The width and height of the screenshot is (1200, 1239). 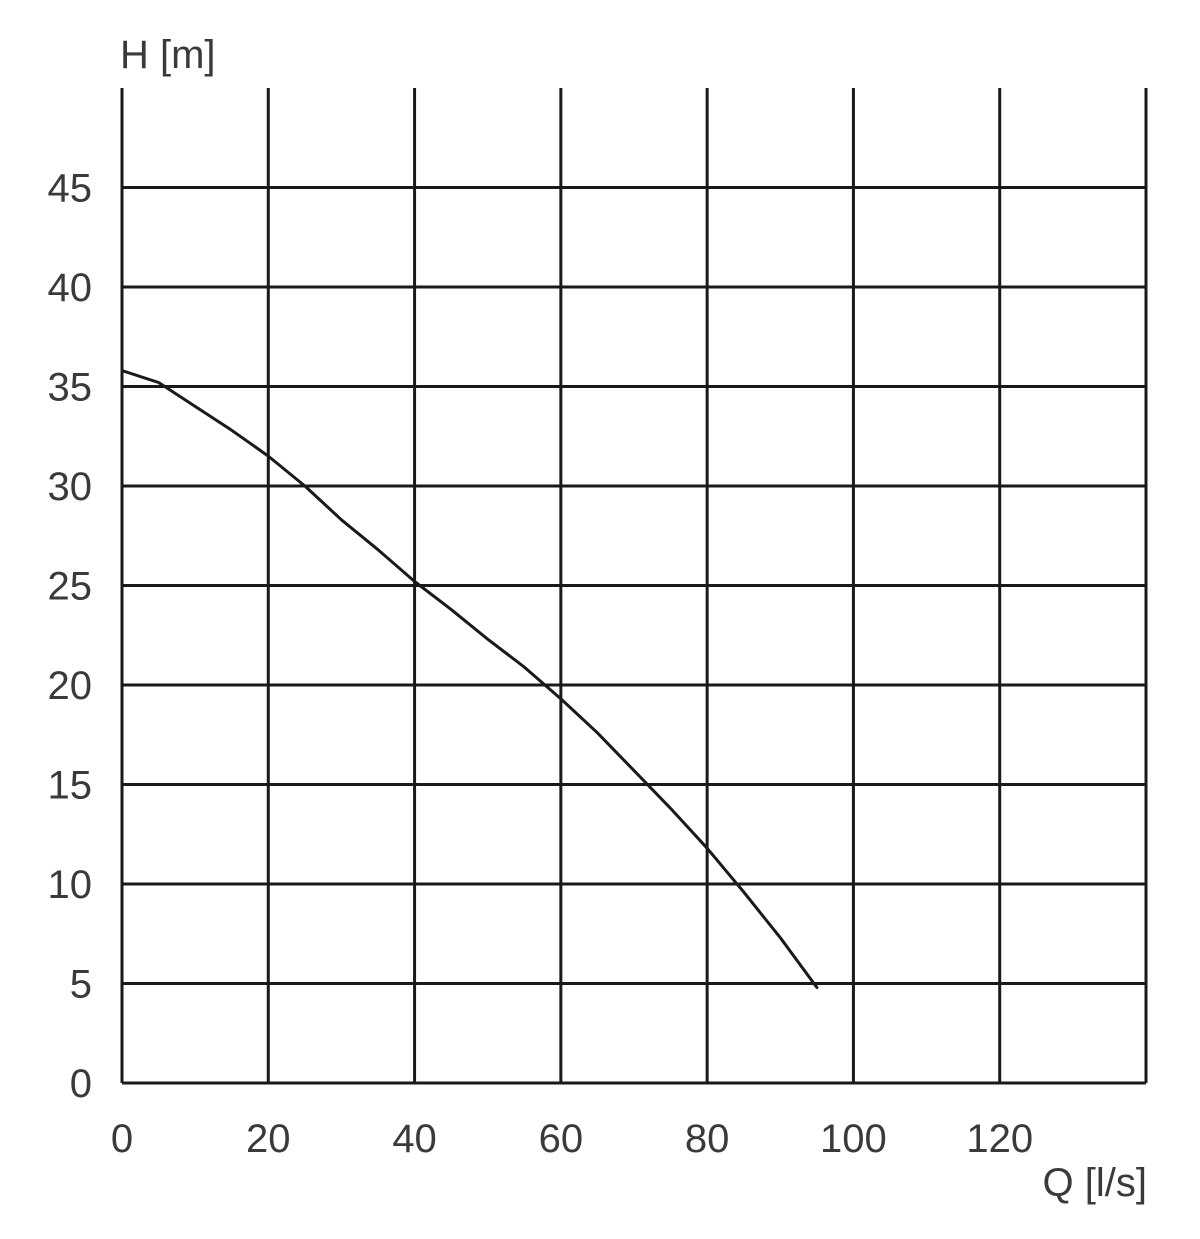 What do you see at coordinates (70, 189) in the screenshot?
I see `y-tick-label-45: 45` at bounding box center [70, 189].